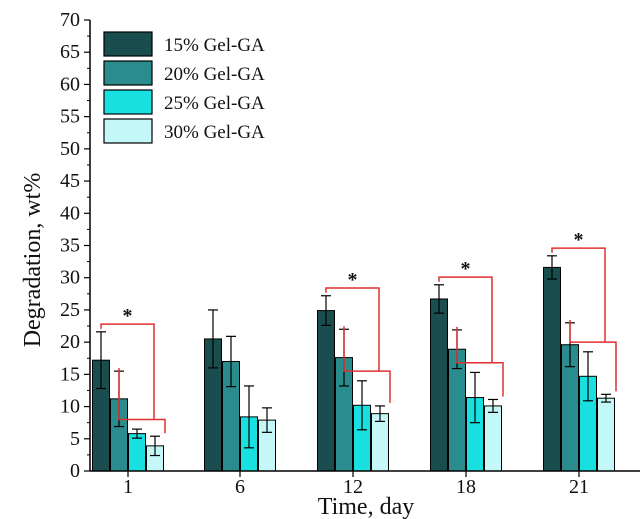  Describe the element at coordinates (75, 471) in the screenshot. I see `y-tick-label: 0` at that location.